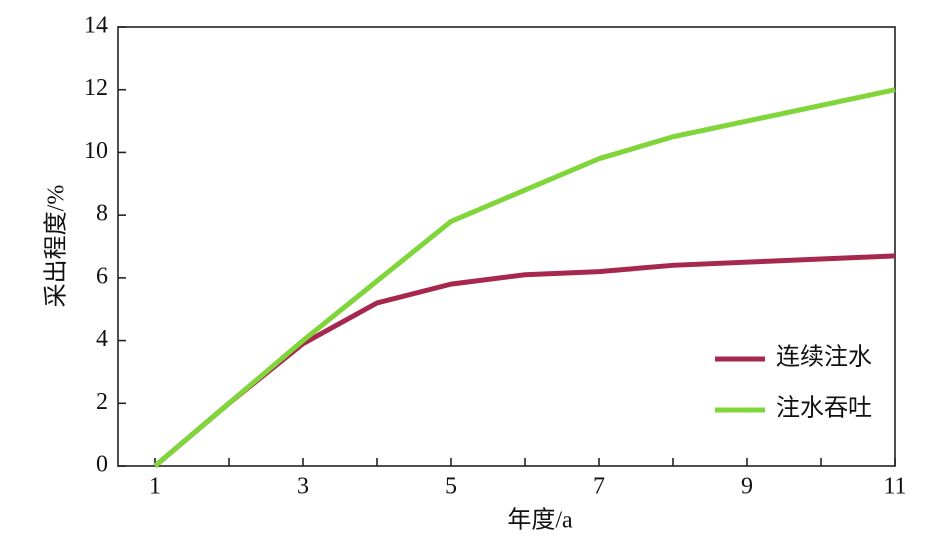 The image size is (945, 552). What do you see at coordinates (96, 151) in the screenshot?
I see `y-tick-label: 10` at bounding box center [96, 151].